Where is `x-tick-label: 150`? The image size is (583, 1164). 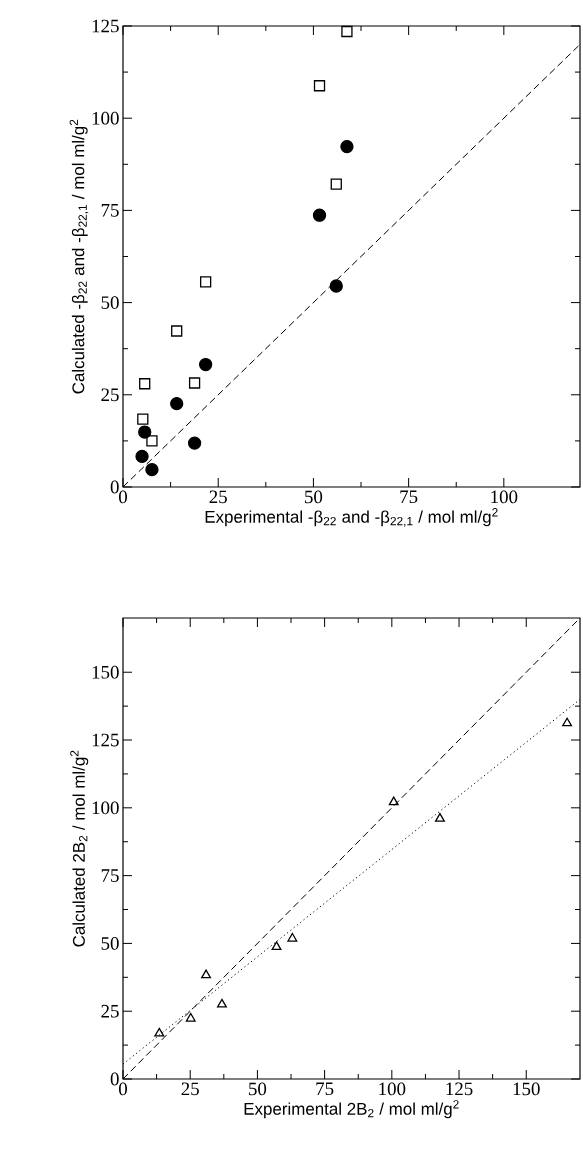 x-tick-label: 150 is located at coordinates (526, 1089).